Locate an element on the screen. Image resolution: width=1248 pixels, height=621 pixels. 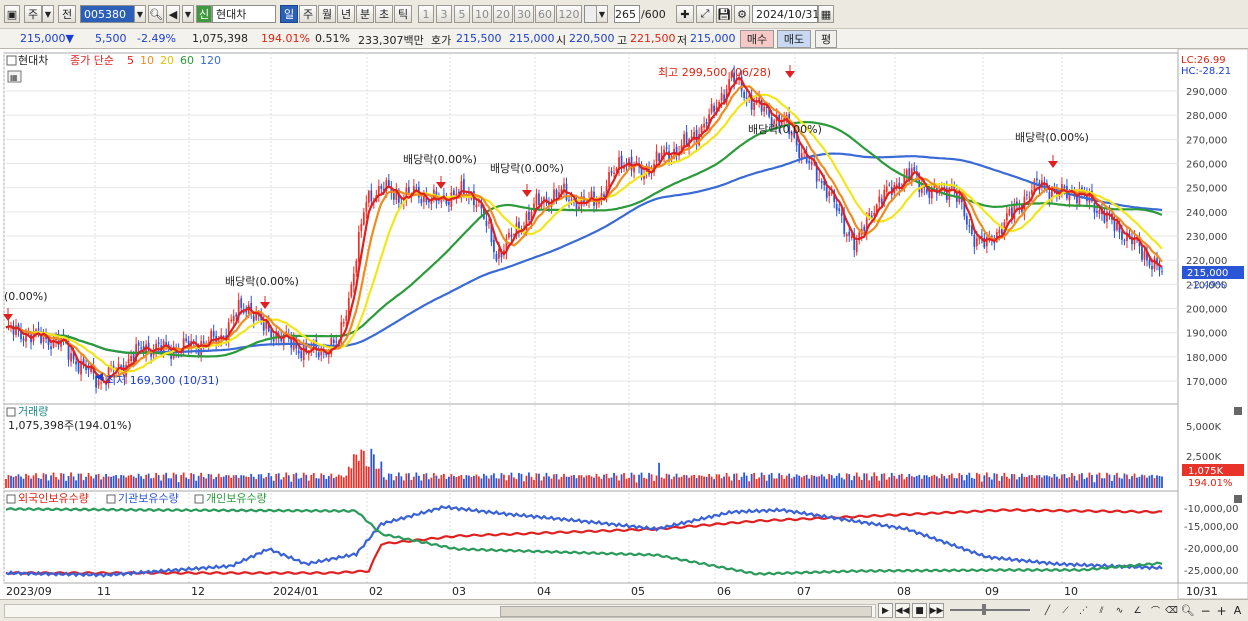
fast-forward-icon: ▶▶ is located at coordinates (936, 610).